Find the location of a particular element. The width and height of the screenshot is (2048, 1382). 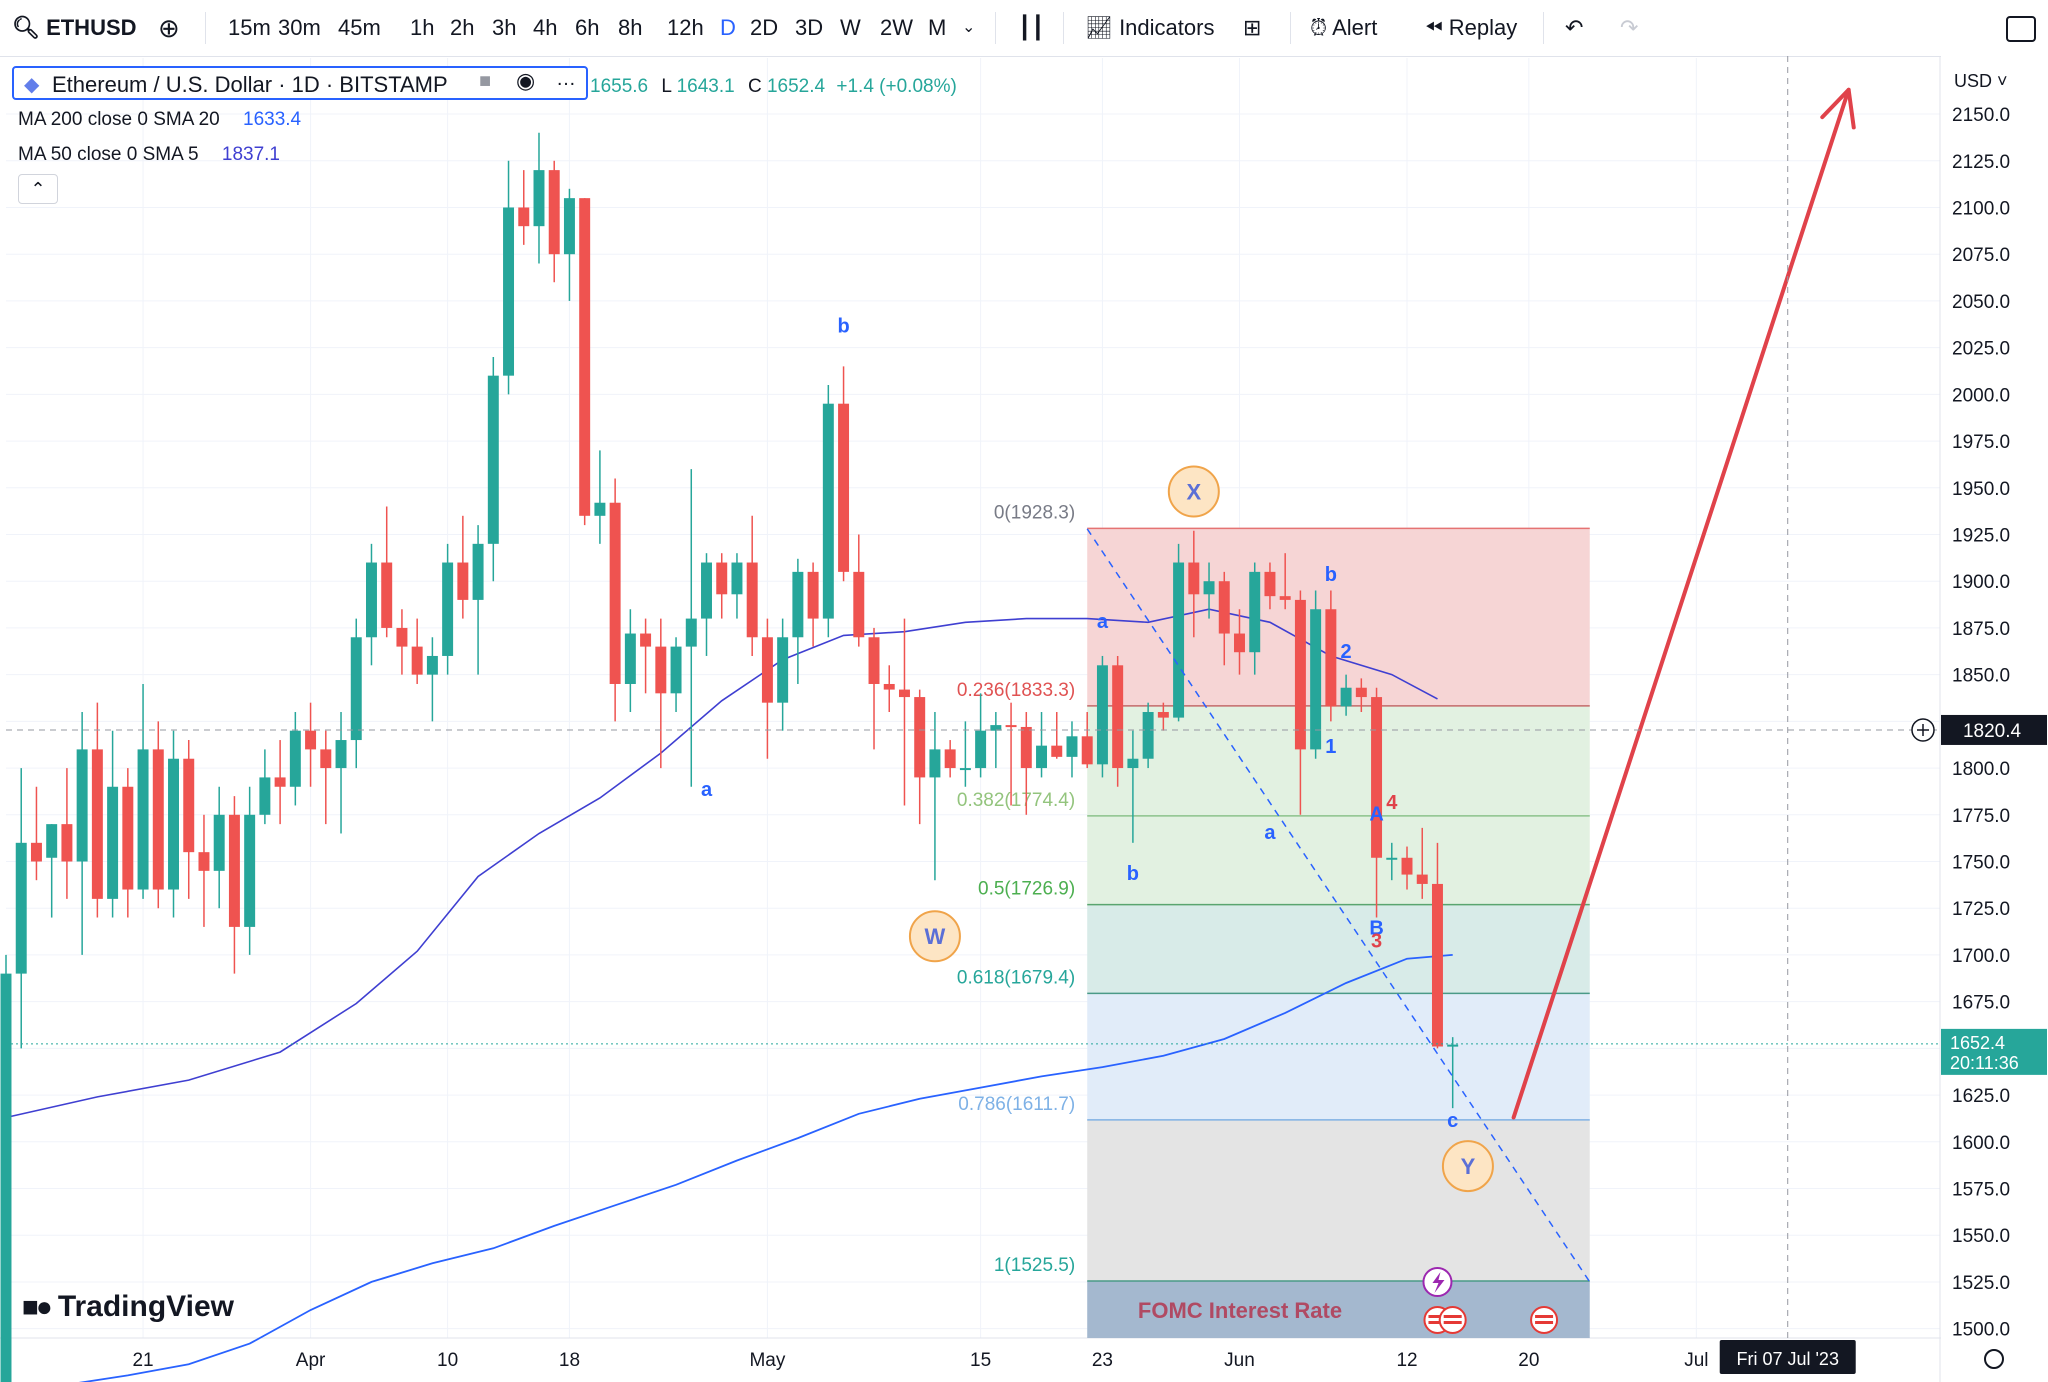

layouts-icon: ⊞ is located at coordinates (1252, 27).